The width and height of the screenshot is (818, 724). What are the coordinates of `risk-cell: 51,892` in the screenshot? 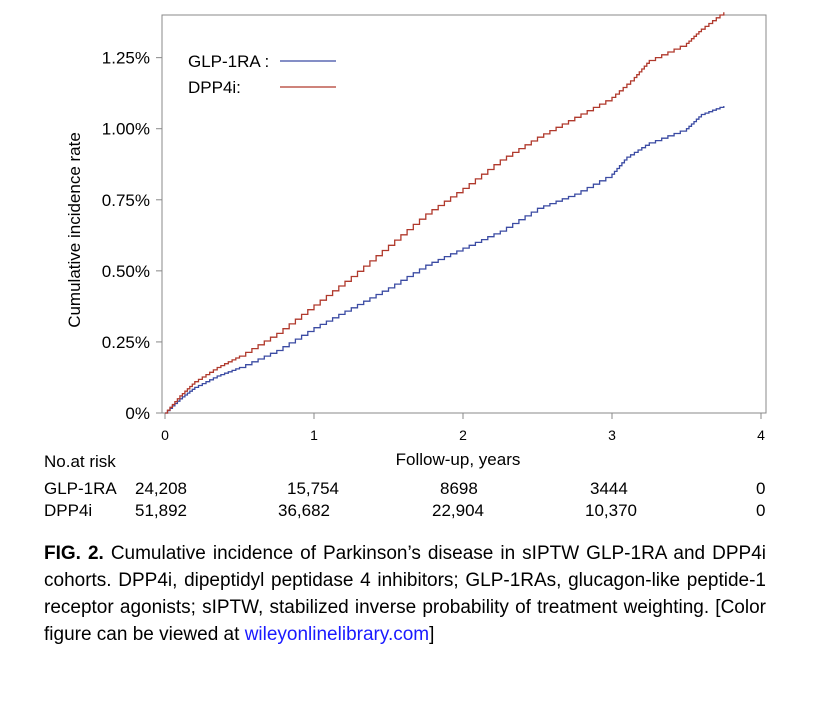 It's located at (161, 510).